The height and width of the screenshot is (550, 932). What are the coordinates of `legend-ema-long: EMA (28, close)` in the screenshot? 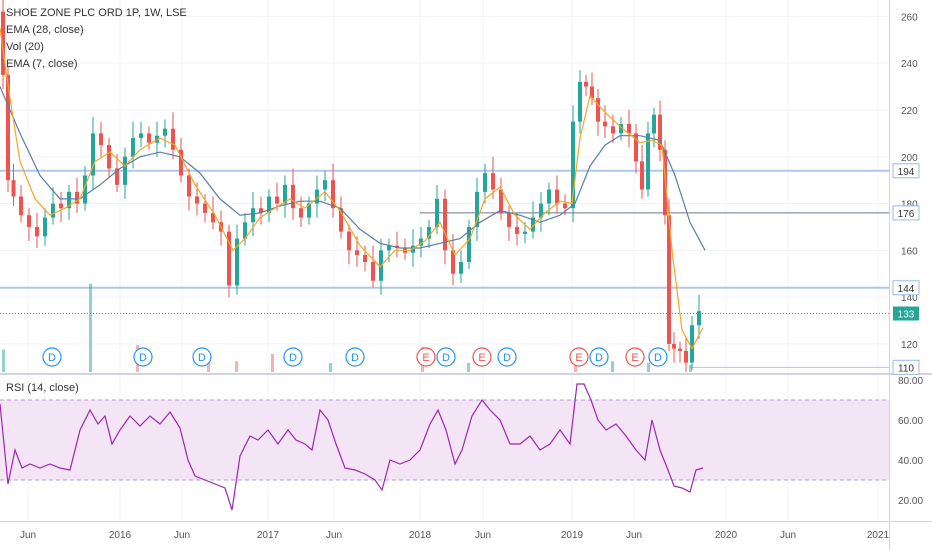 It's located at (45, 30).